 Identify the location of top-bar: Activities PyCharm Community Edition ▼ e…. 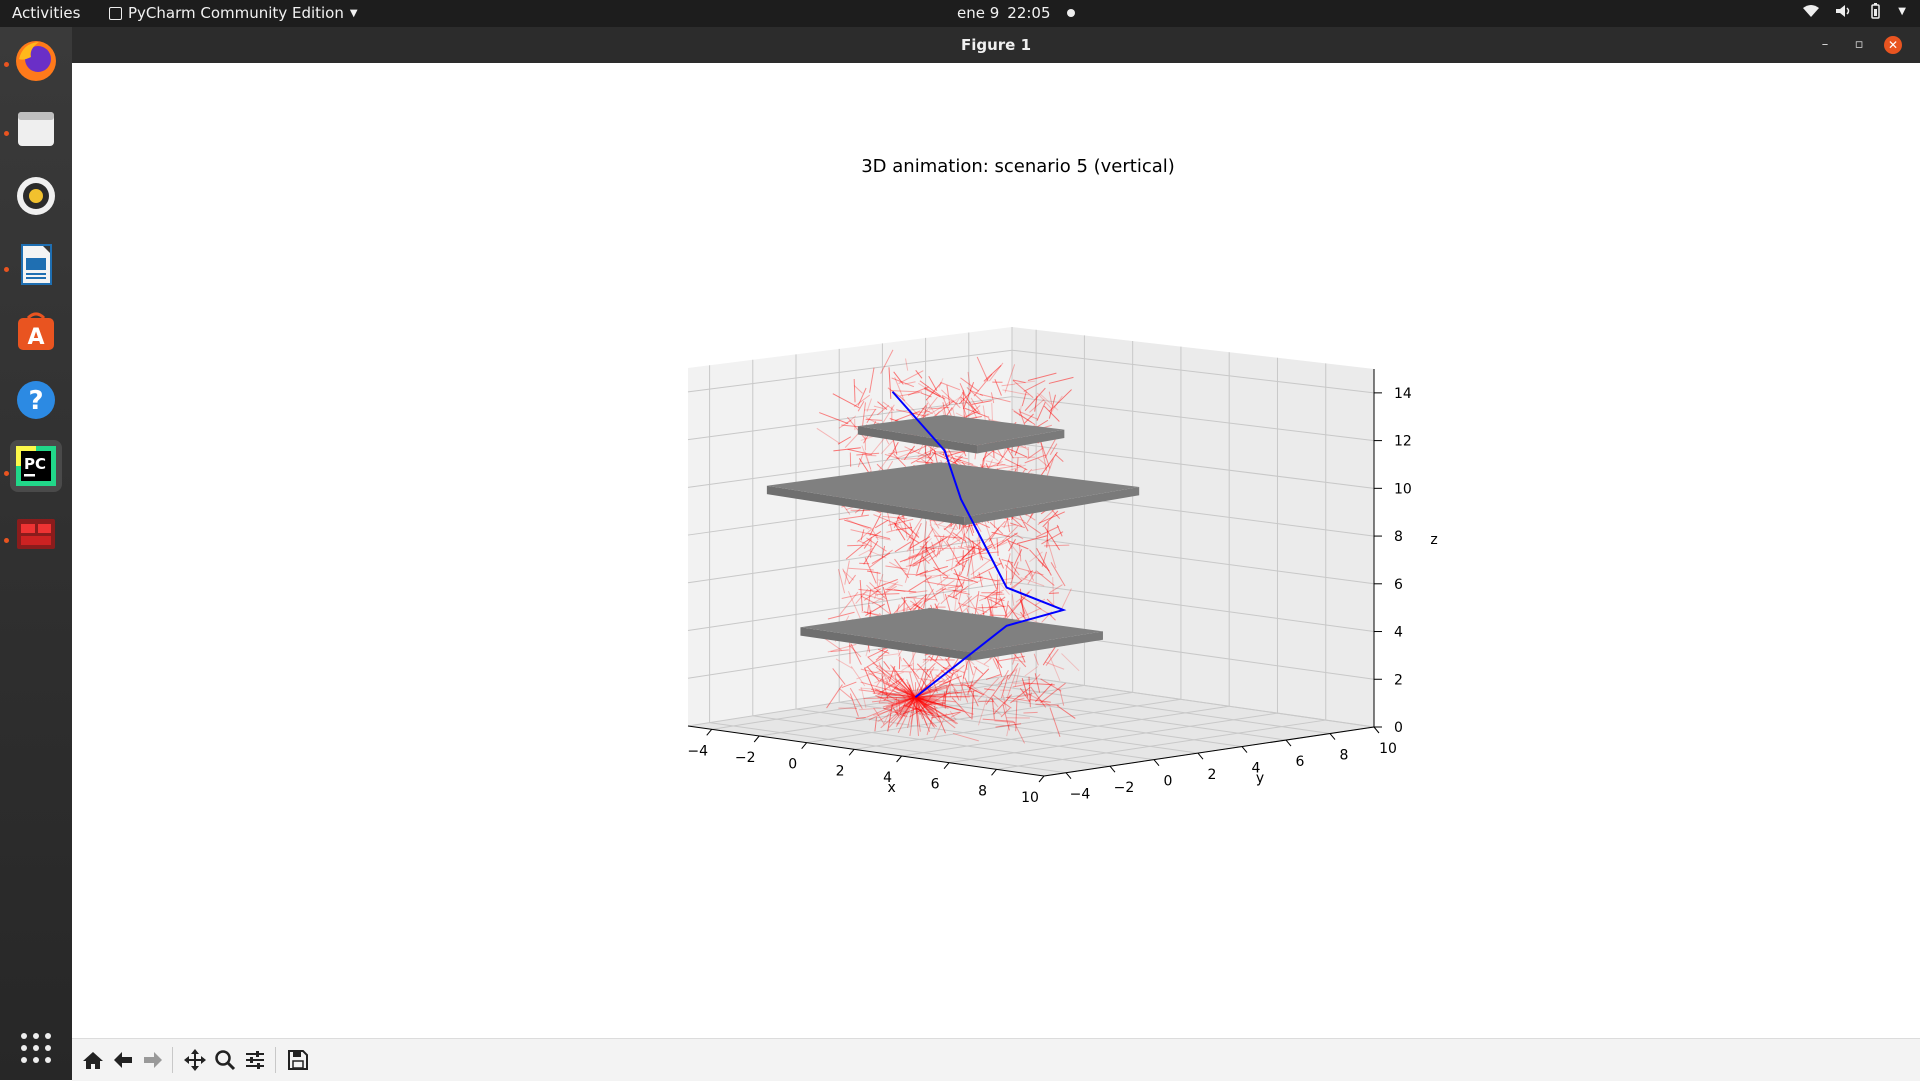
(960, 13).